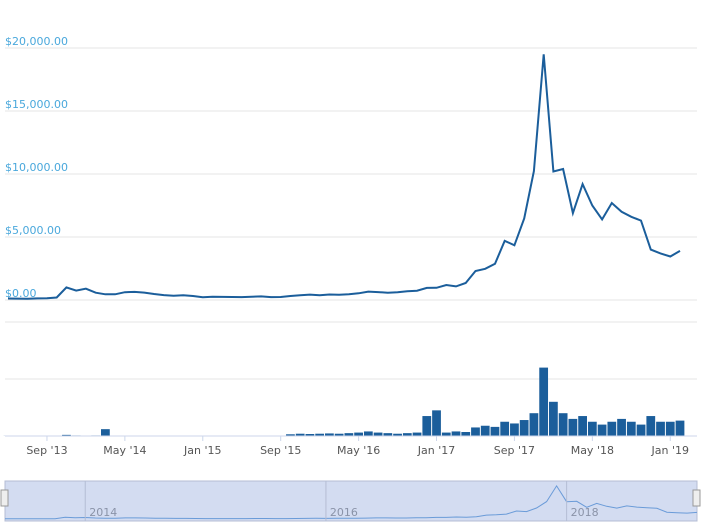  I want to click on navigator-handle-right, so click(696, 498).